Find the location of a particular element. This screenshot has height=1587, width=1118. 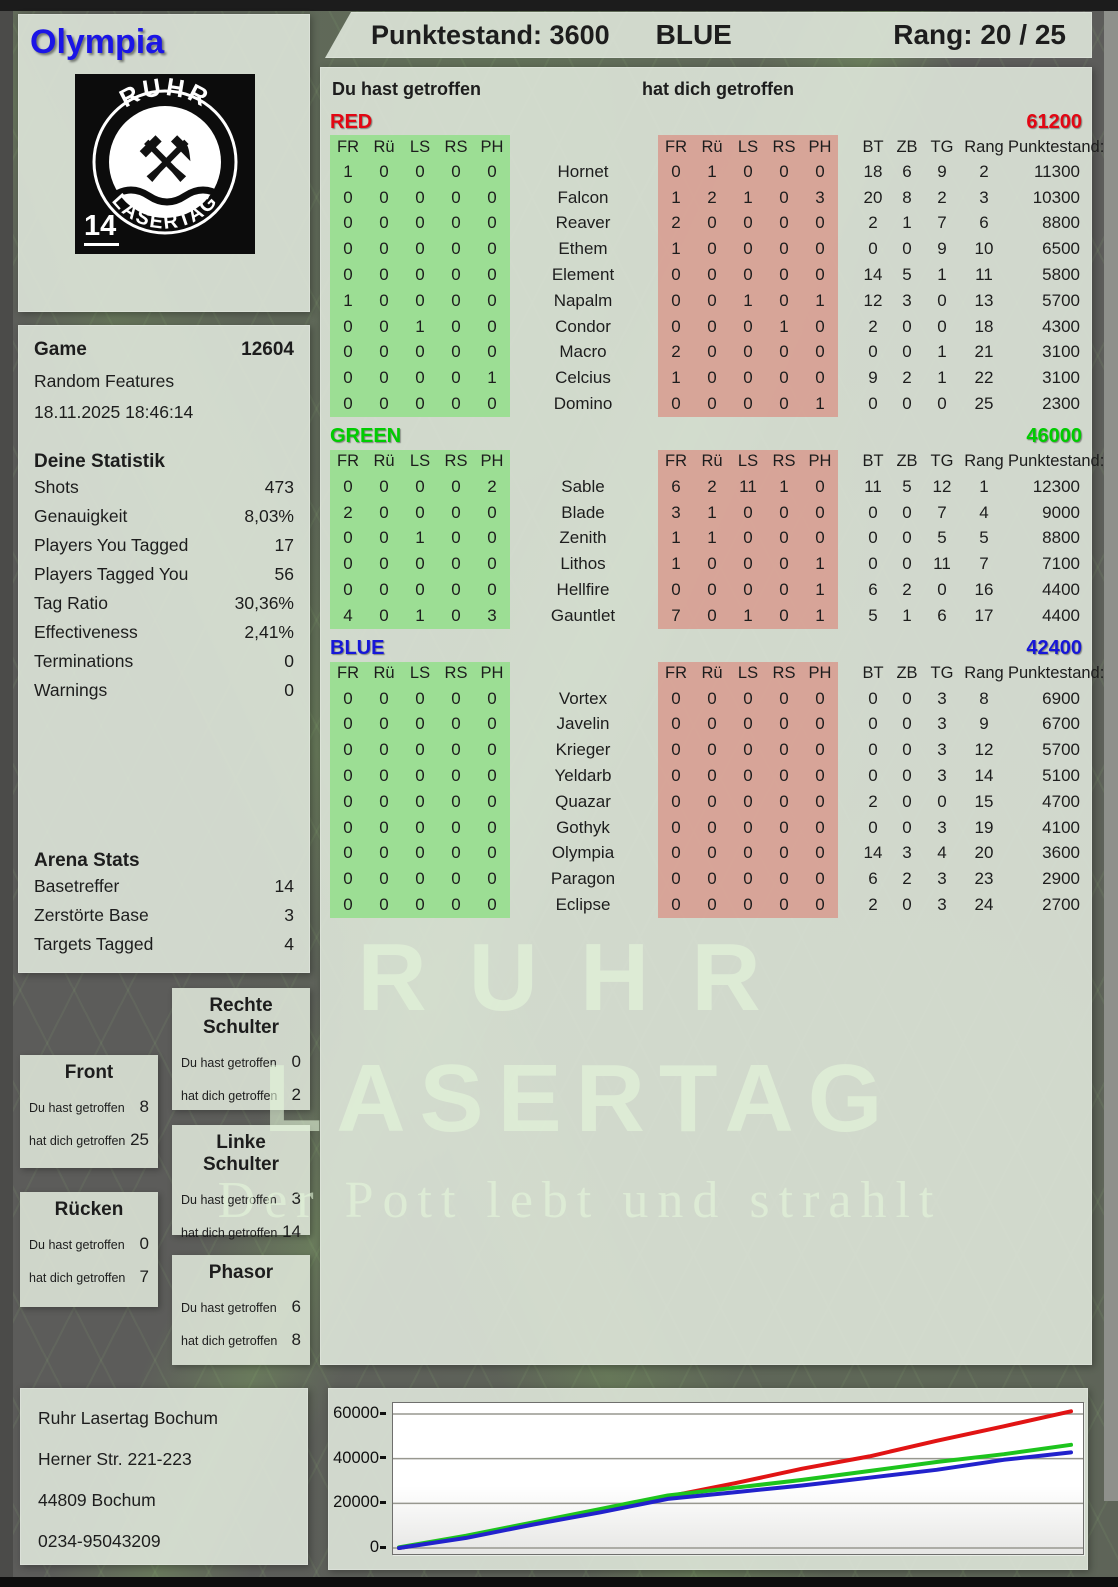

punktestand-cell: 10300 is located at coordinates (1056, 197).